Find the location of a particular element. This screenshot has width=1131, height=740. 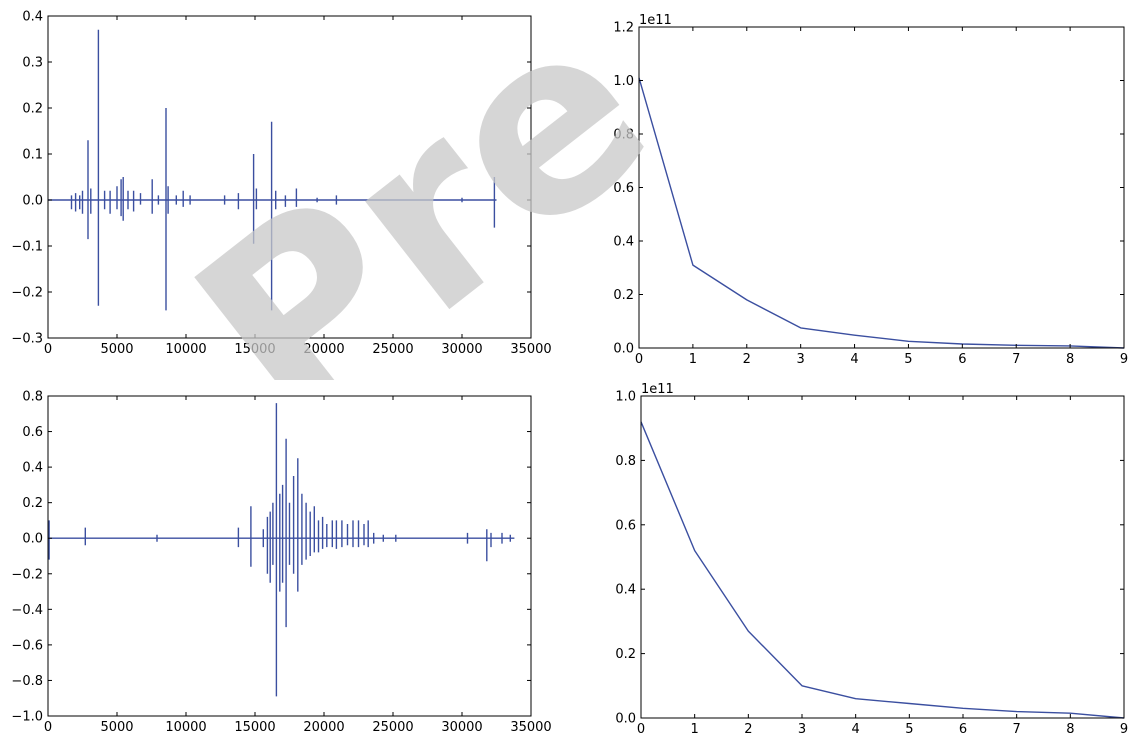

y-tick-label: −0.3 is located at coordinates (27, 339).